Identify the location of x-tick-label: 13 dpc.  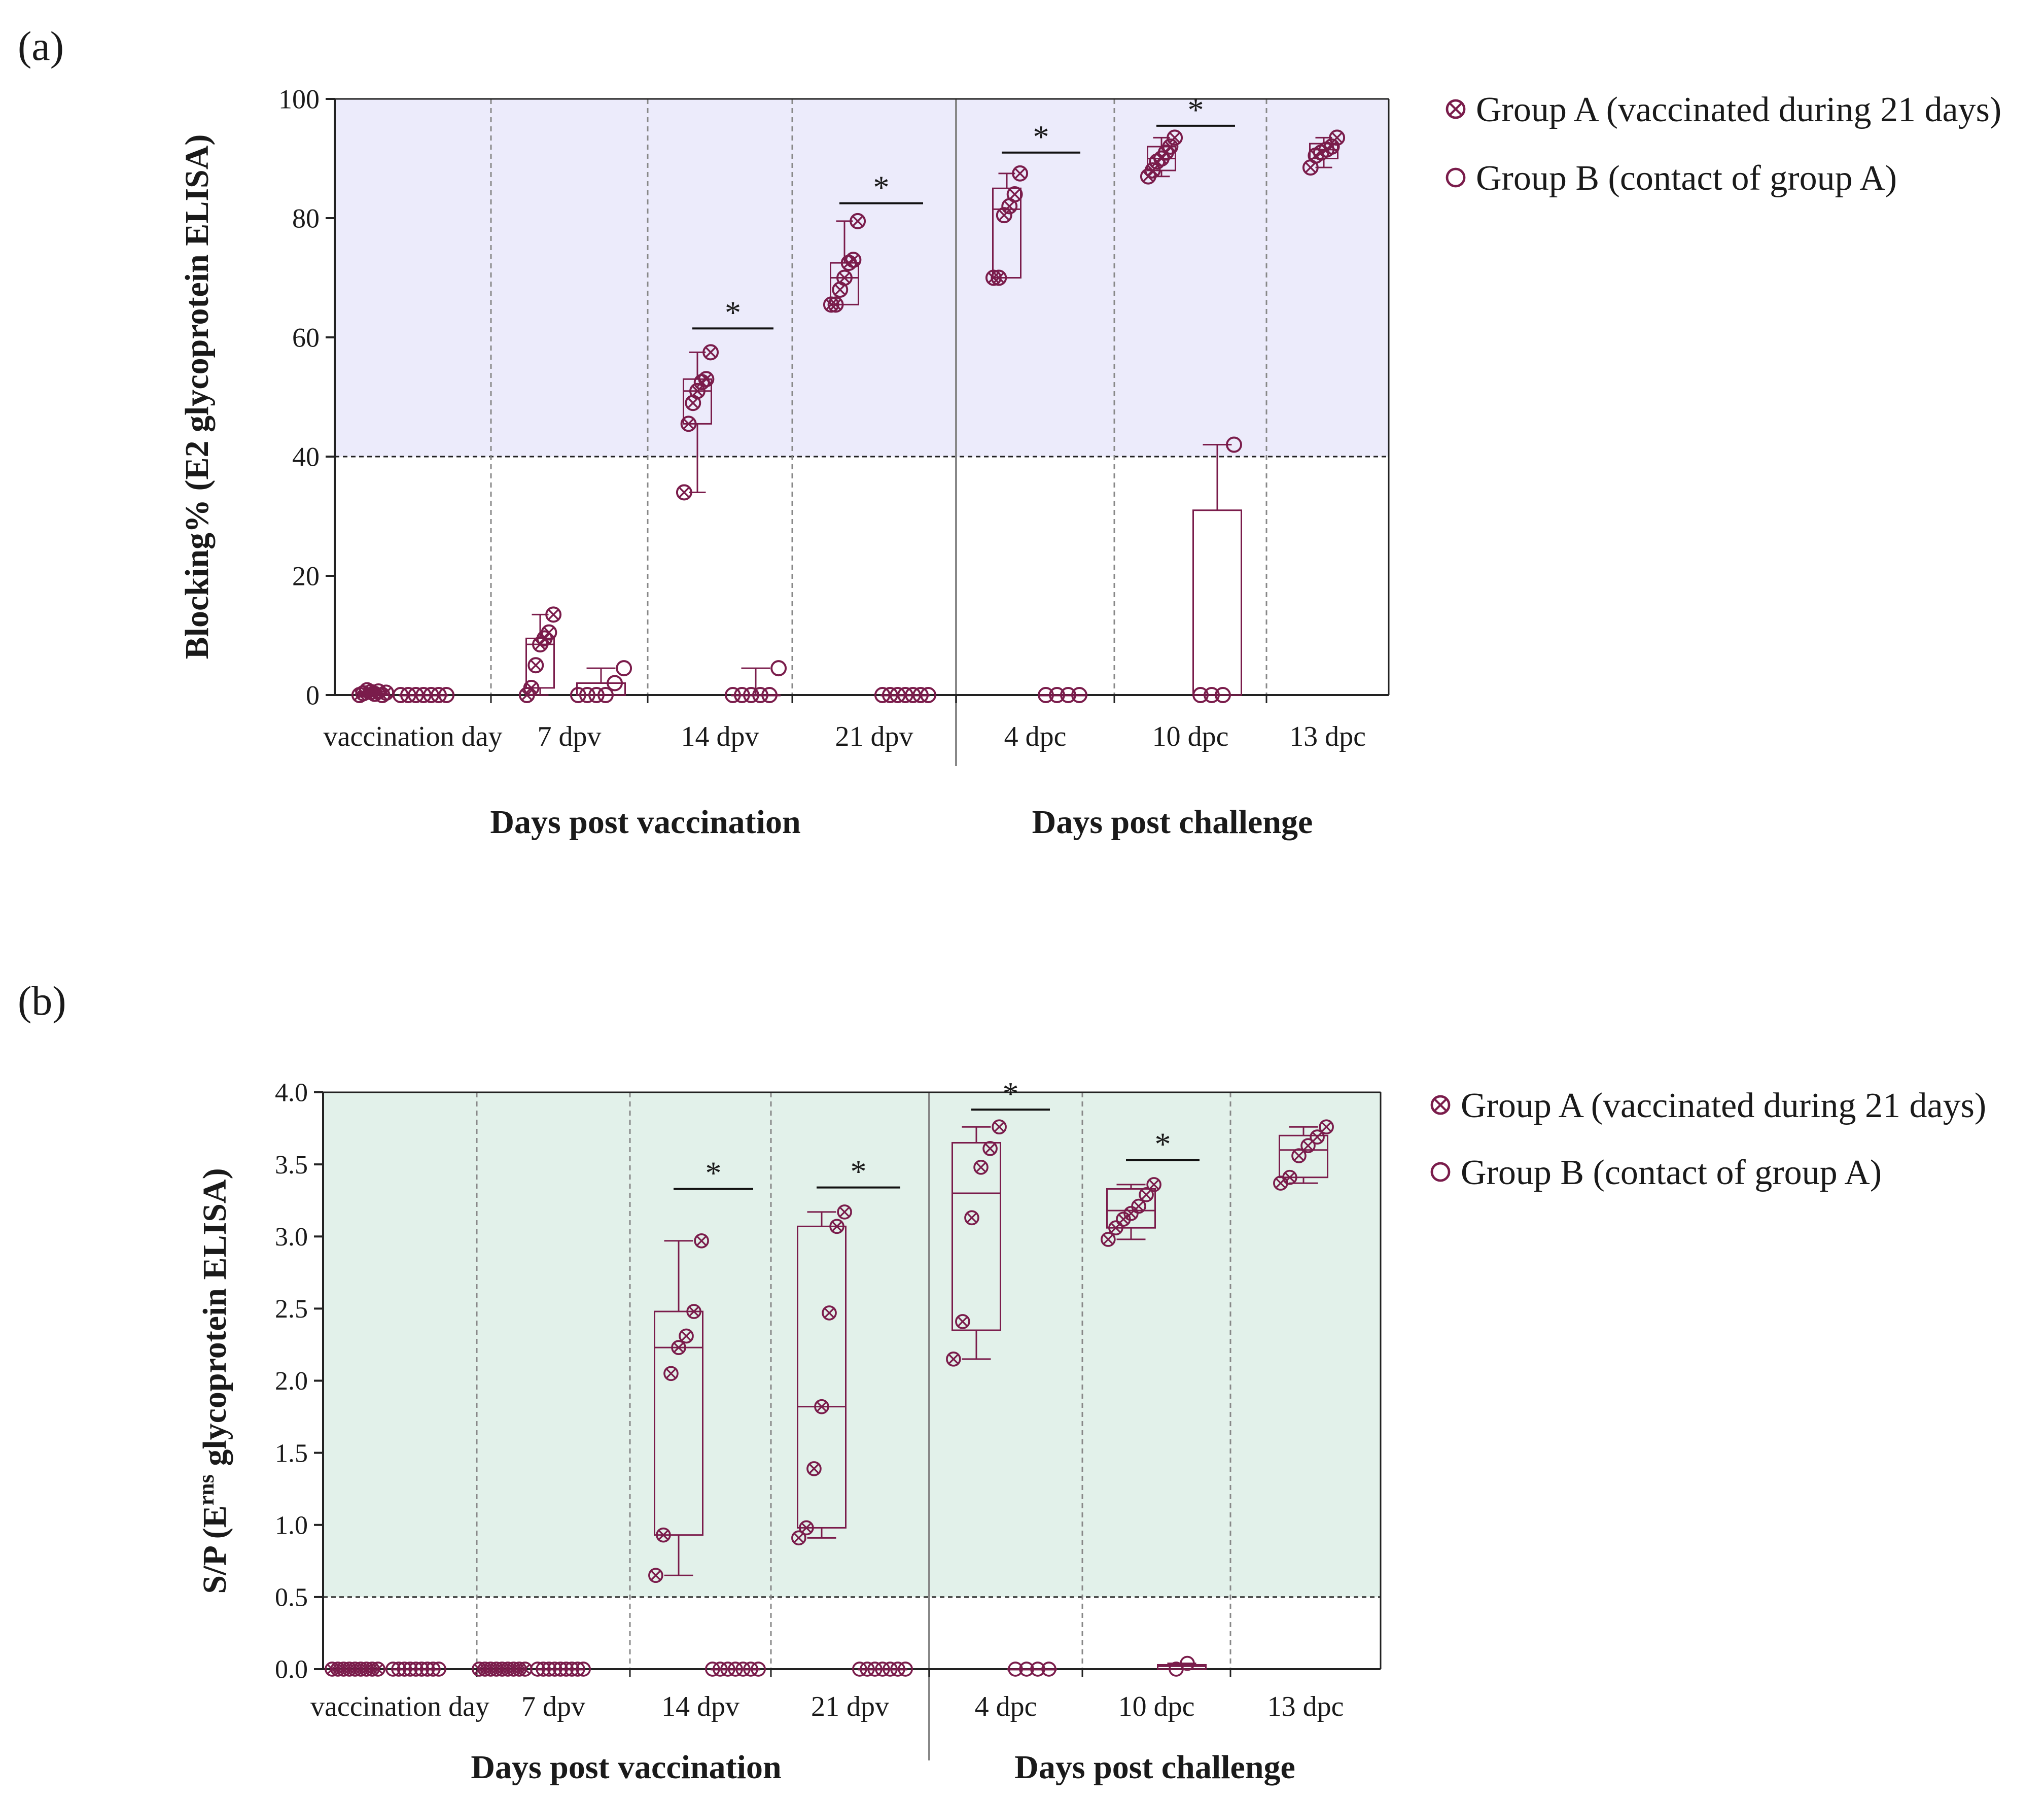
(1327, 737).